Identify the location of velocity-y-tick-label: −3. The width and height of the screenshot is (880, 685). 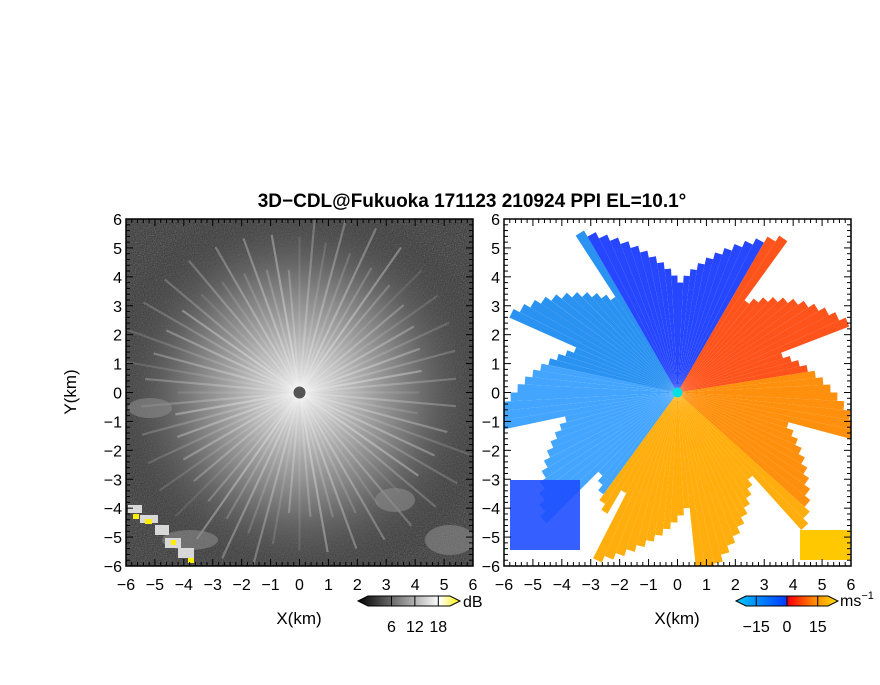
(491, 480).